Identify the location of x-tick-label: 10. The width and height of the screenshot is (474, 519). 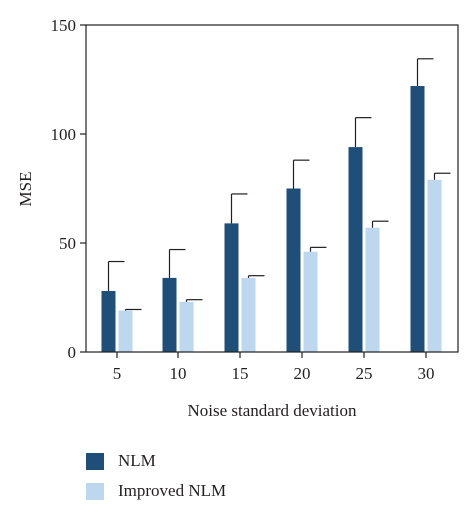
(178, 373).